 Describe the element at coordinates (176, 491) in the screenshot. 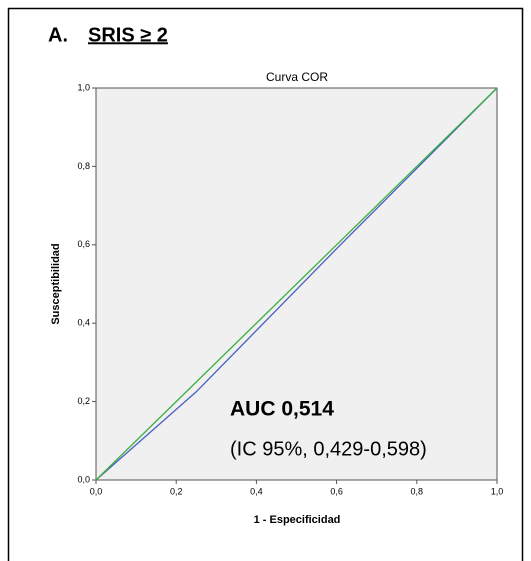

I see `x-tick-label: 0,2` at that location.